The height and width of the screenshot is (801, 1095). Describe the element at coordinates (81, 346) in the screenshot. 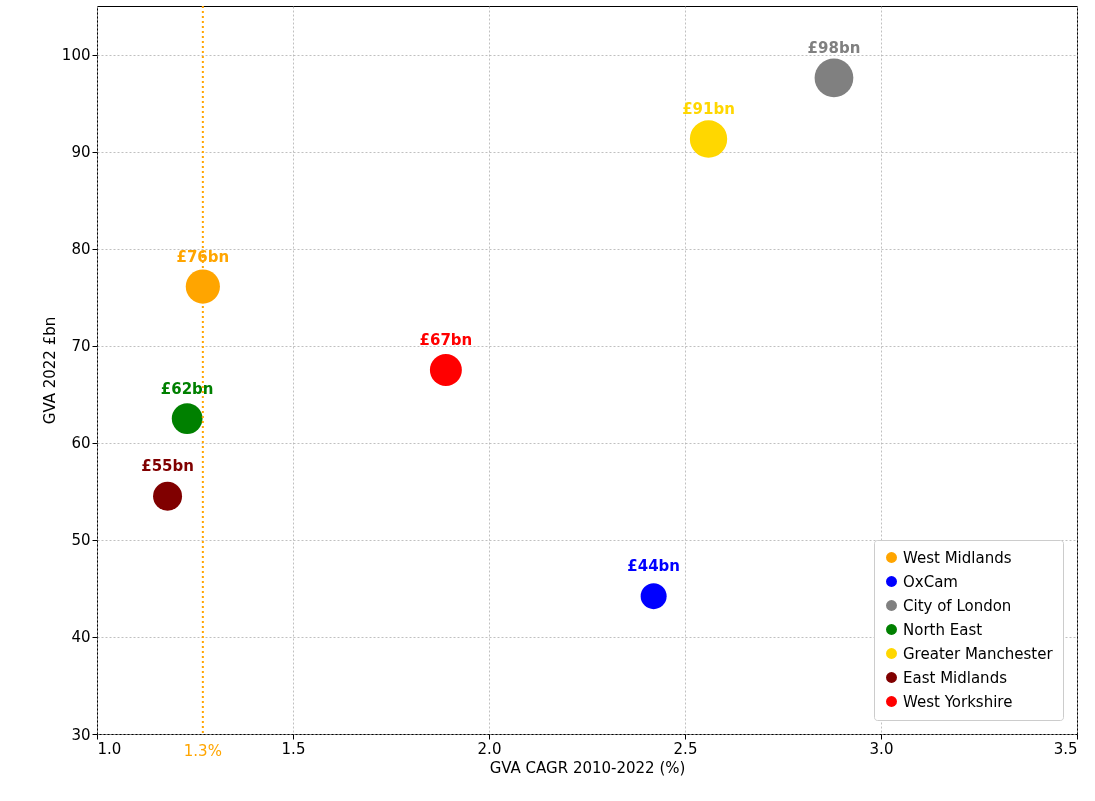

I see `y-tick-label: 70` at that location.